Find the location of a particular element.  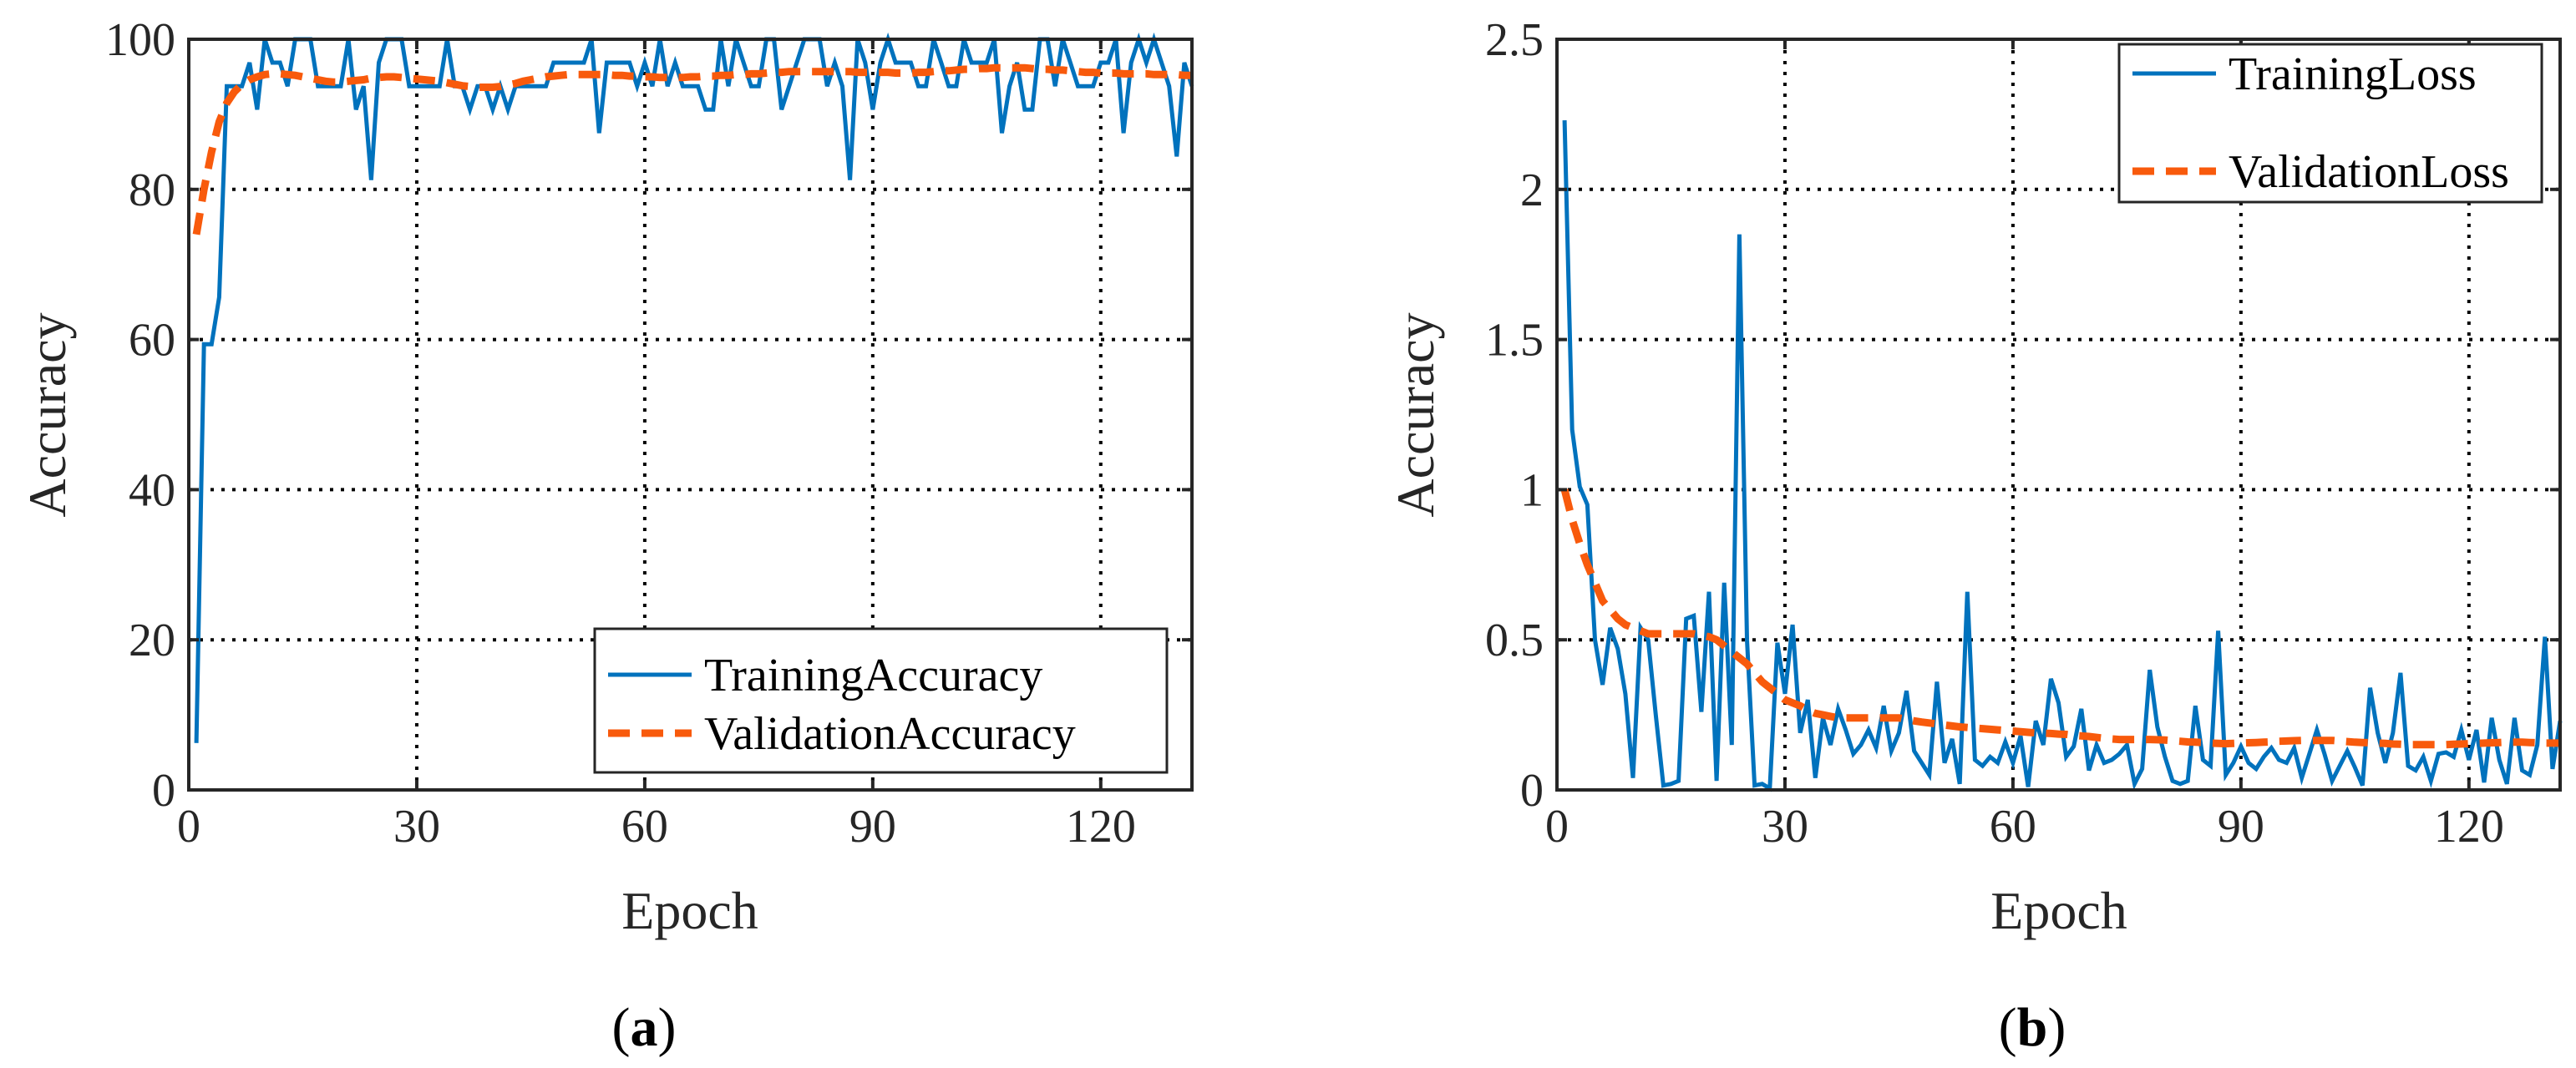

y-tick-label: 2.5 is located at coordinates (1514, 40).